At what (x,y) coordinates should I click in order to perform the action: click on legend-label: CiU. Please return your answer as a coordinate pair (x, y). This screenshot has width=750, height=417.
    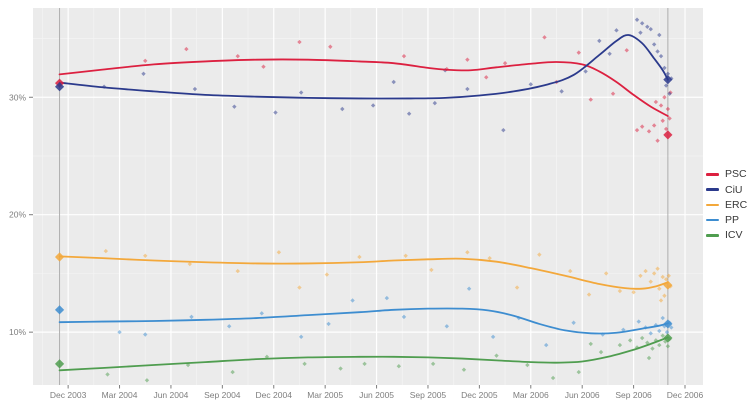
    Looking at the image, I should click on (734, 189).